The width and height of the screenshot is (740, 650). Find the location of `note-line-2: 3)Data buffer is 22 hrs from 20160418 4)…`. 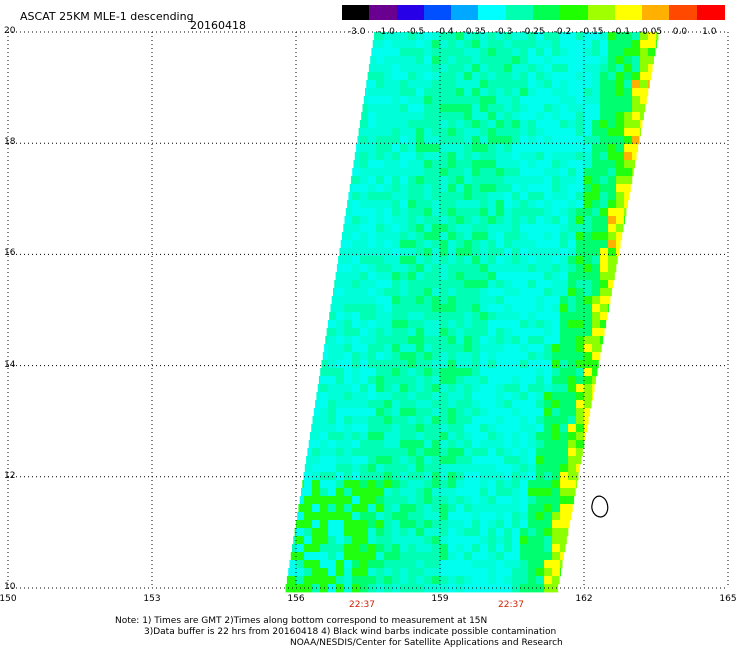

note-line-2: 3)Data buffer is 22 hrs from 20160418 4)… is located at coordinates (350, 632).